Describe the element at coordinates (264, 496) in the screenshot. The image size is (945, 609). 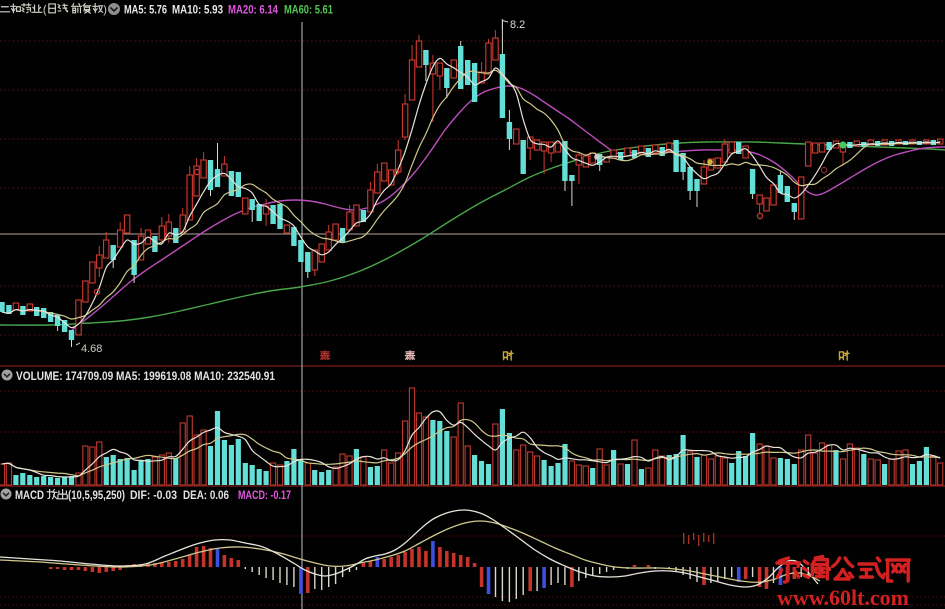
I see `svg-text: MACD: -0.17` at that location.